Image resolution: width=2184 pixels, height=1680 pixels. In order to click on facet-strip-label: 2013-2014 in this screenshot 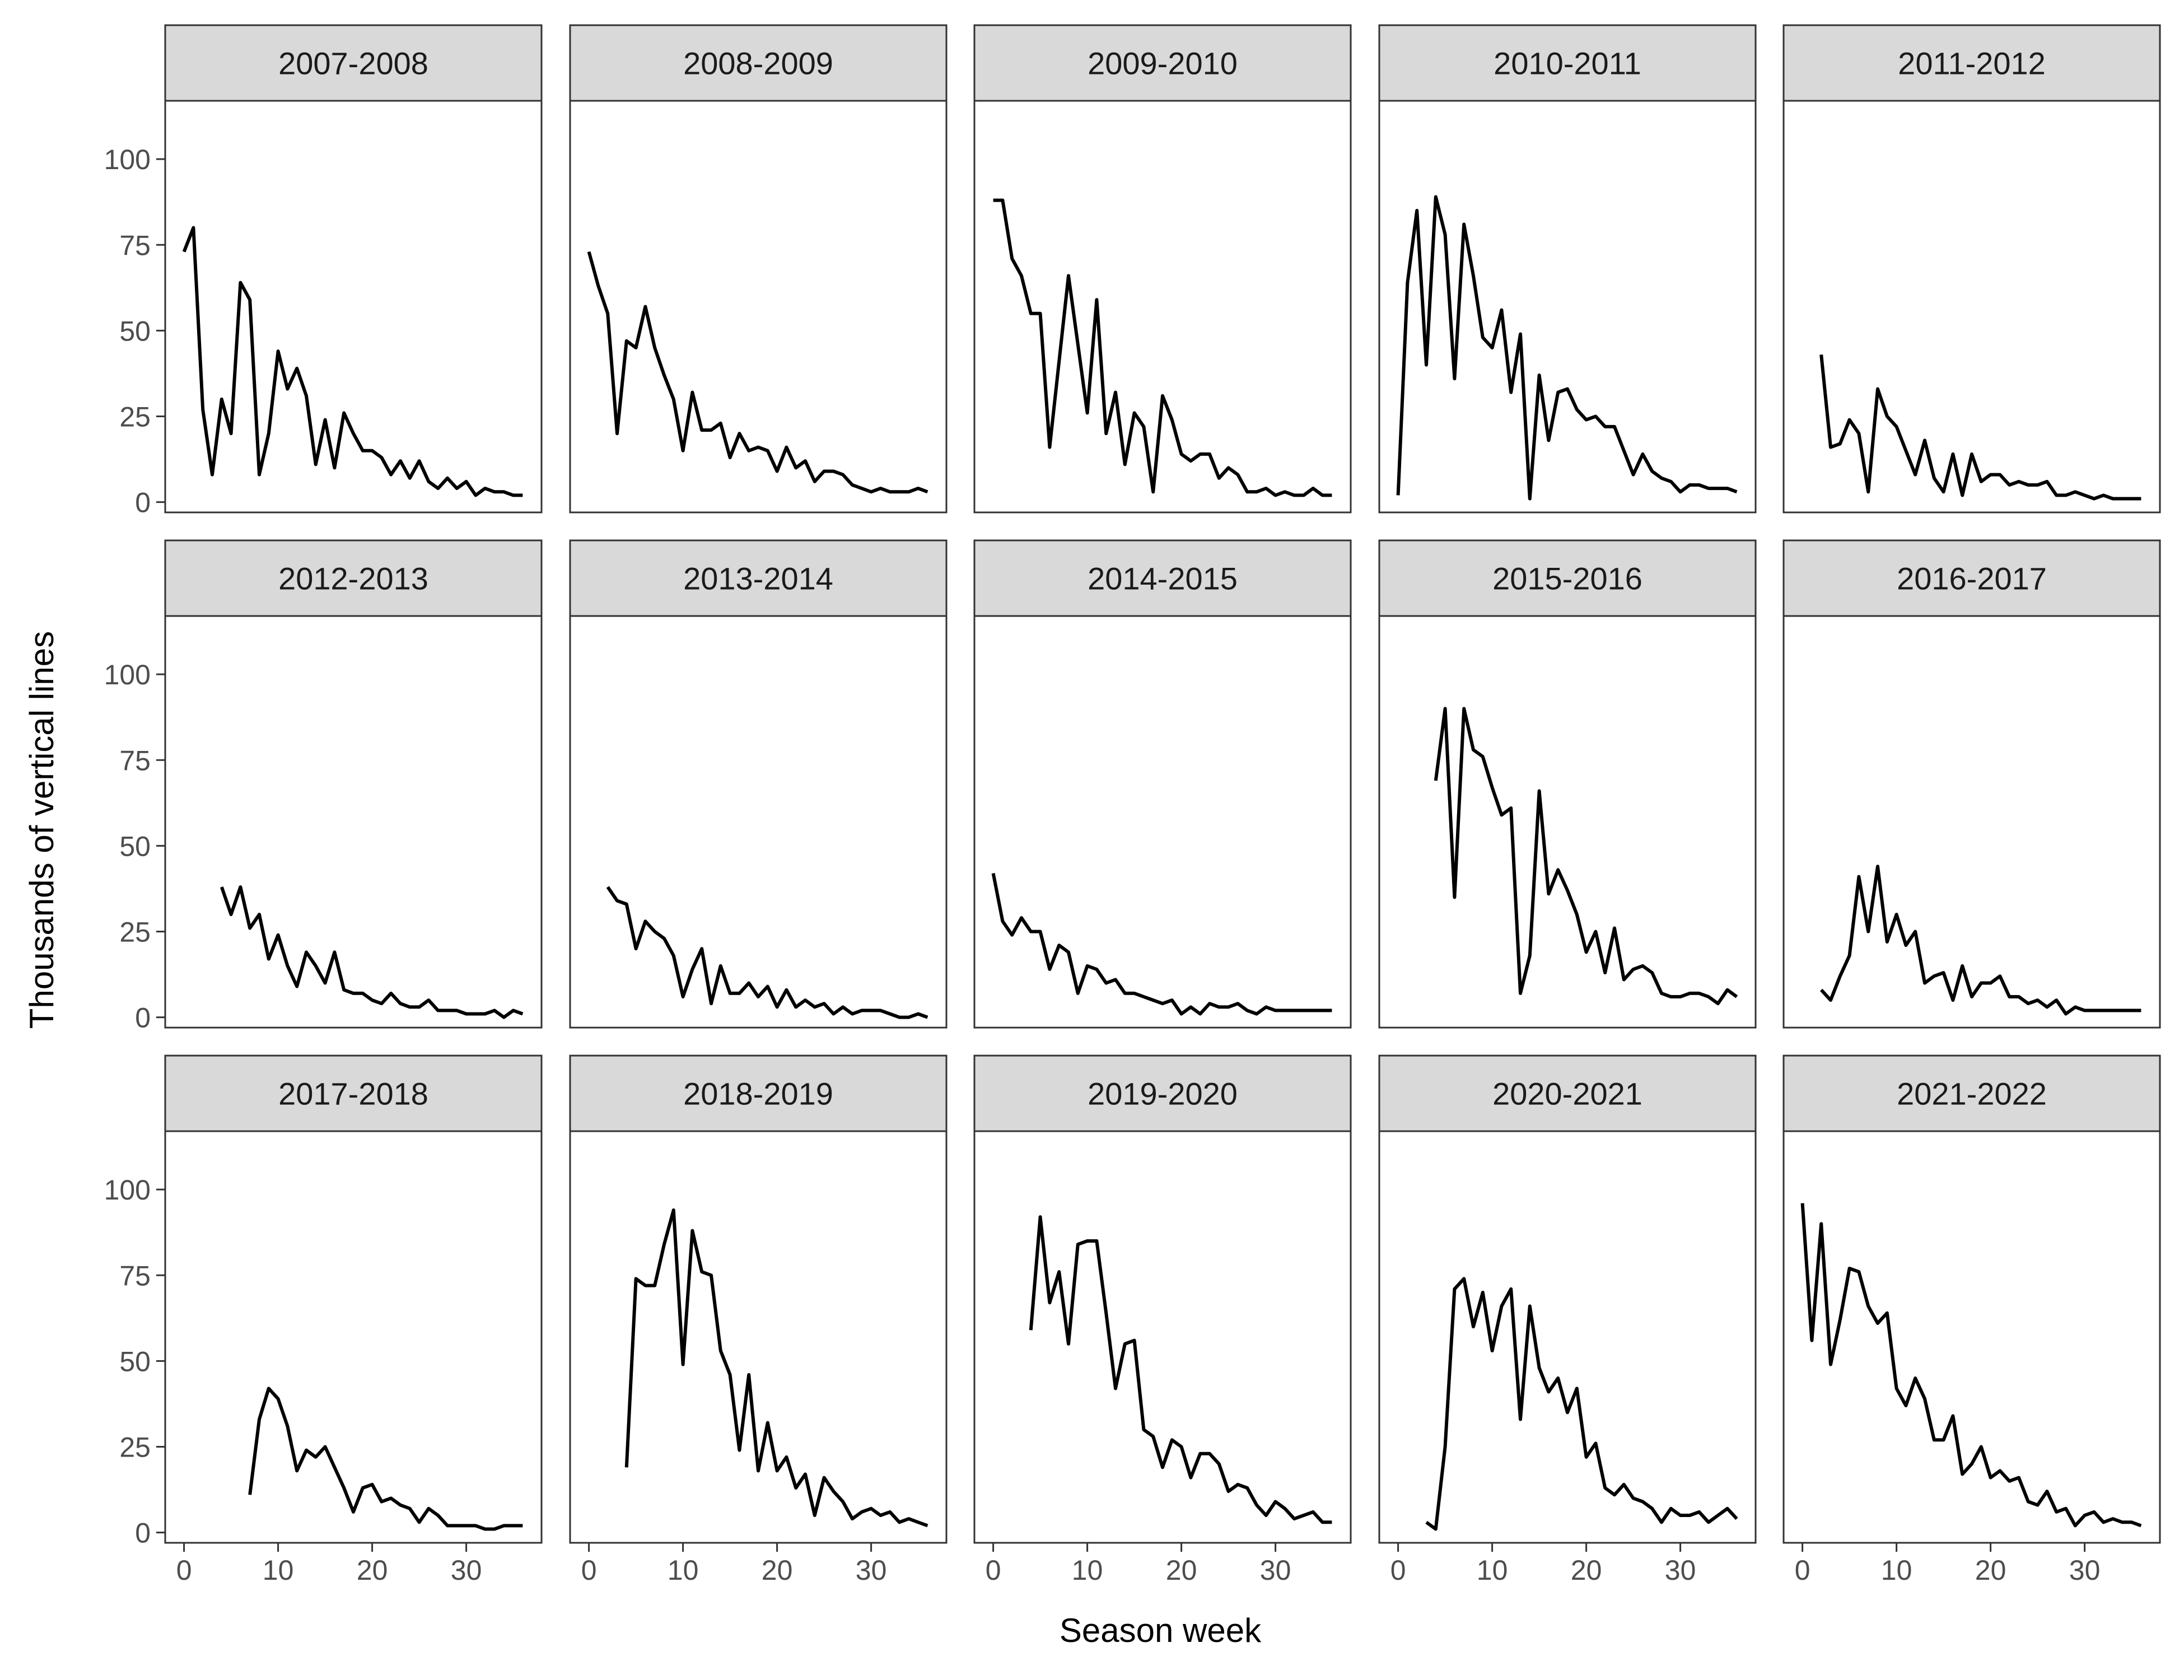, I will do `click(758, 579)`.